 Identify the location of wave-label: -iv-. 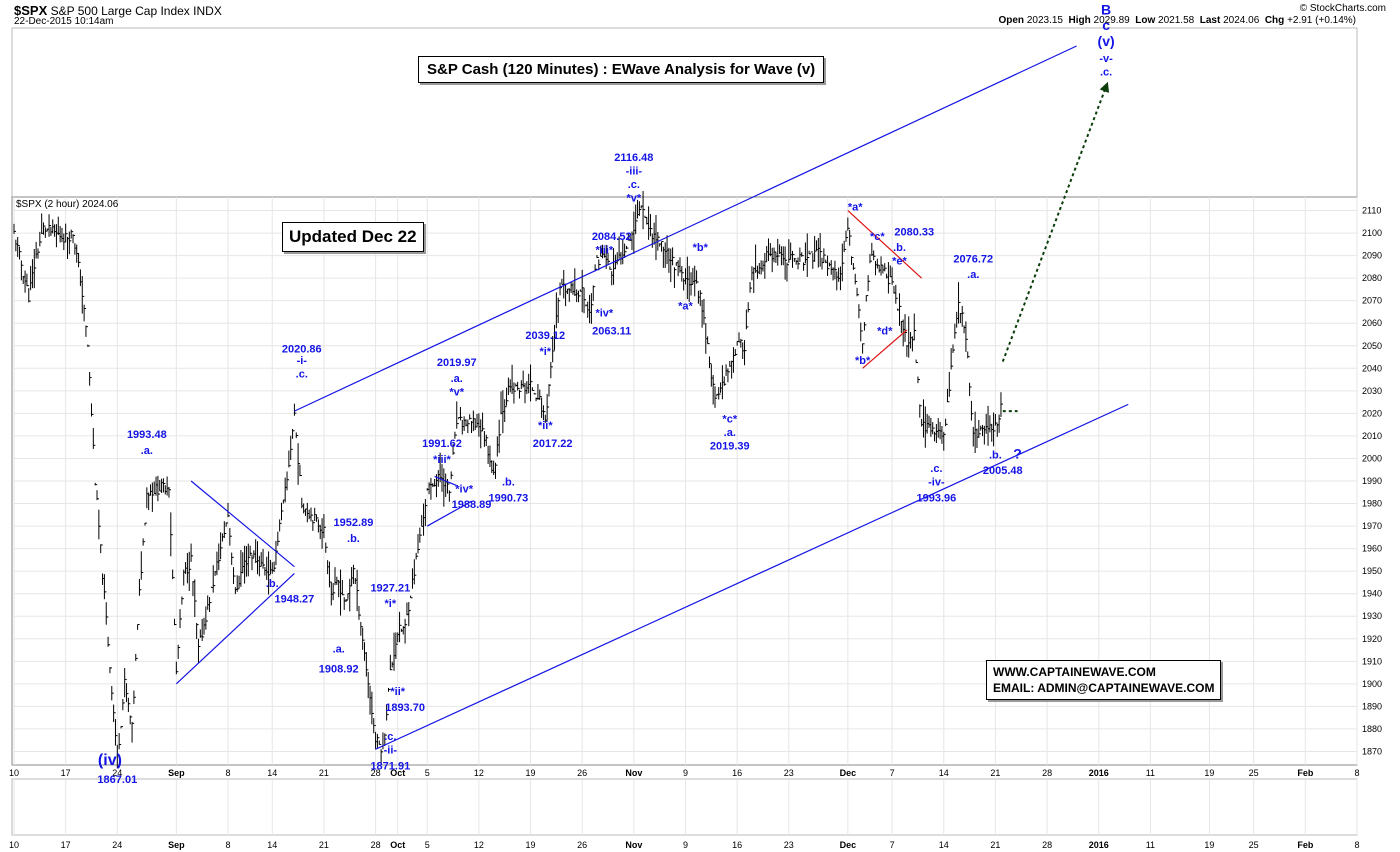
(936, 483).